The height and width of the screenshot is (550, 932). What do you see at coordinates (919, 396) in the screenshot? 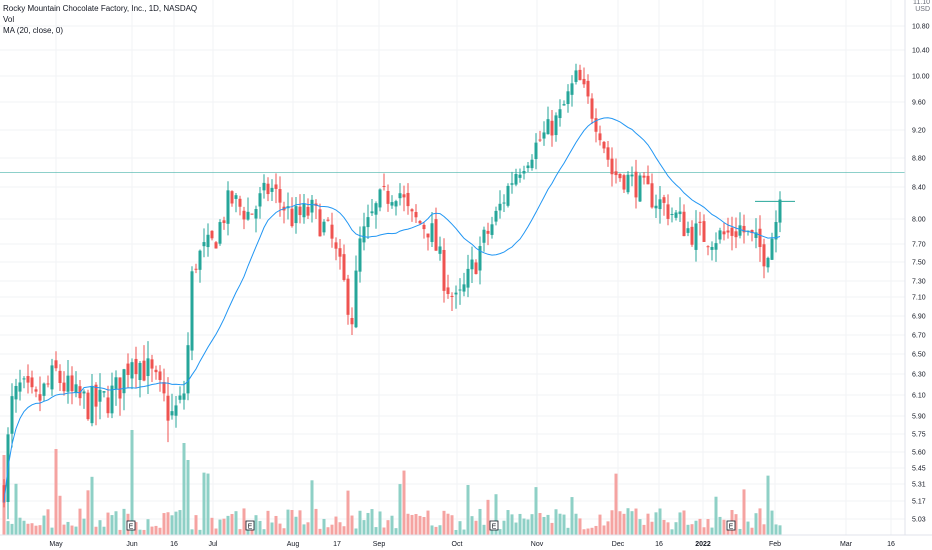
I see `price-tick-label: 6.10` at bounding box center [919, 396].